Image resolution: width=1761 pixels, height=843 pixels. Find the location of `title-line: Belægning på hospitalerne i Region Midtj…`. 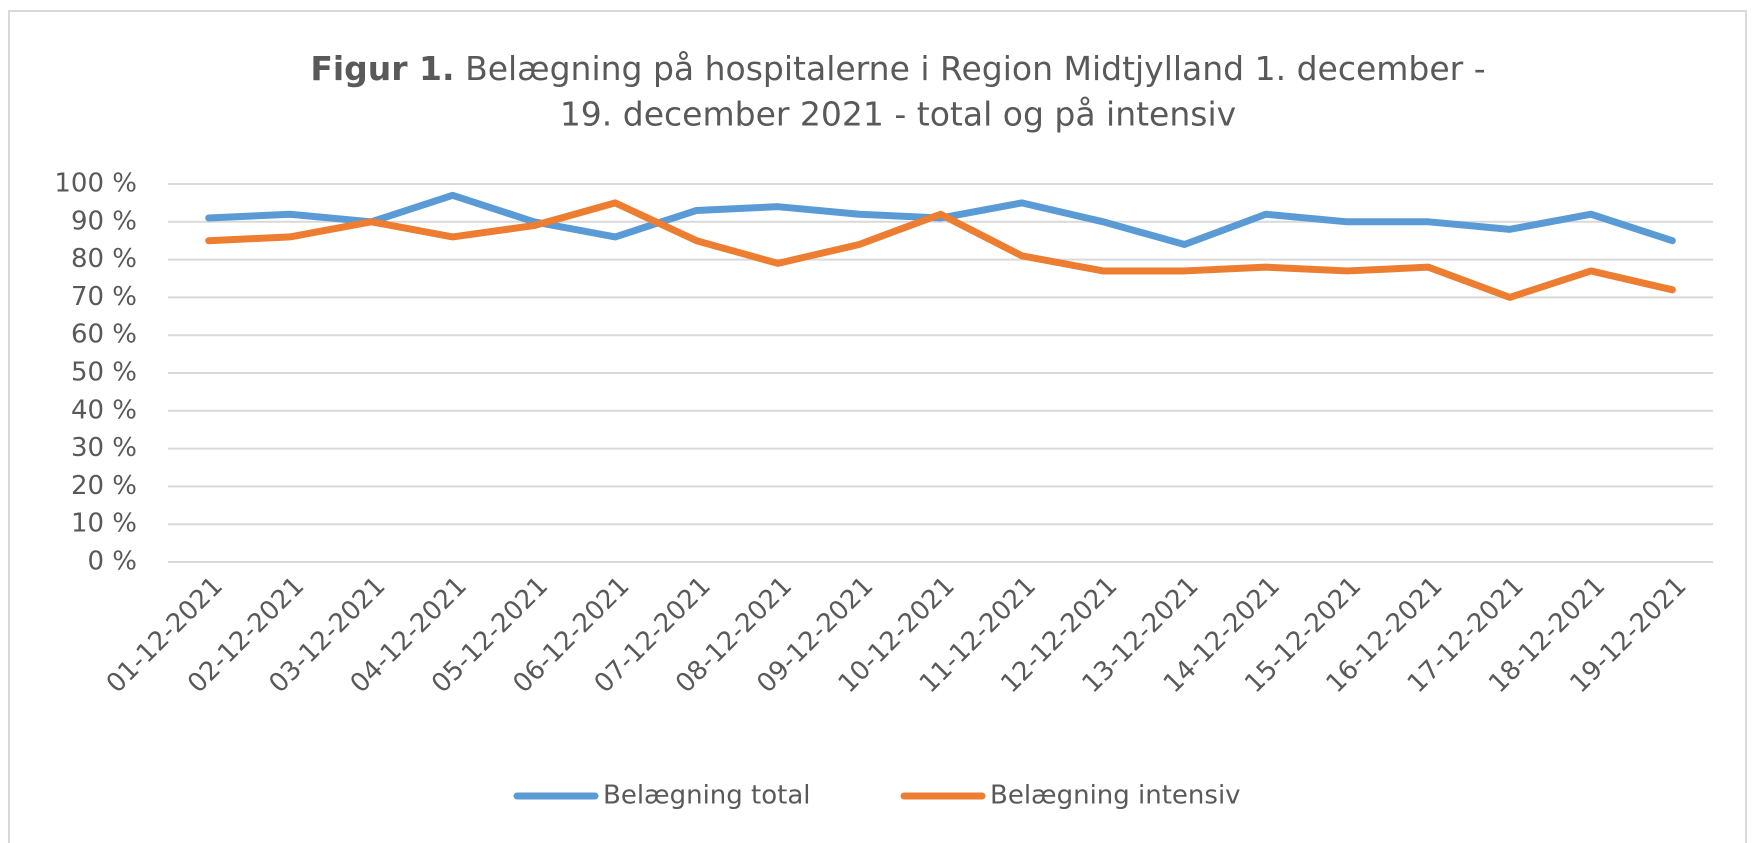

title-line: Belægning på hospitalerne i Region Midtj… is located at coordinates (975, 68).